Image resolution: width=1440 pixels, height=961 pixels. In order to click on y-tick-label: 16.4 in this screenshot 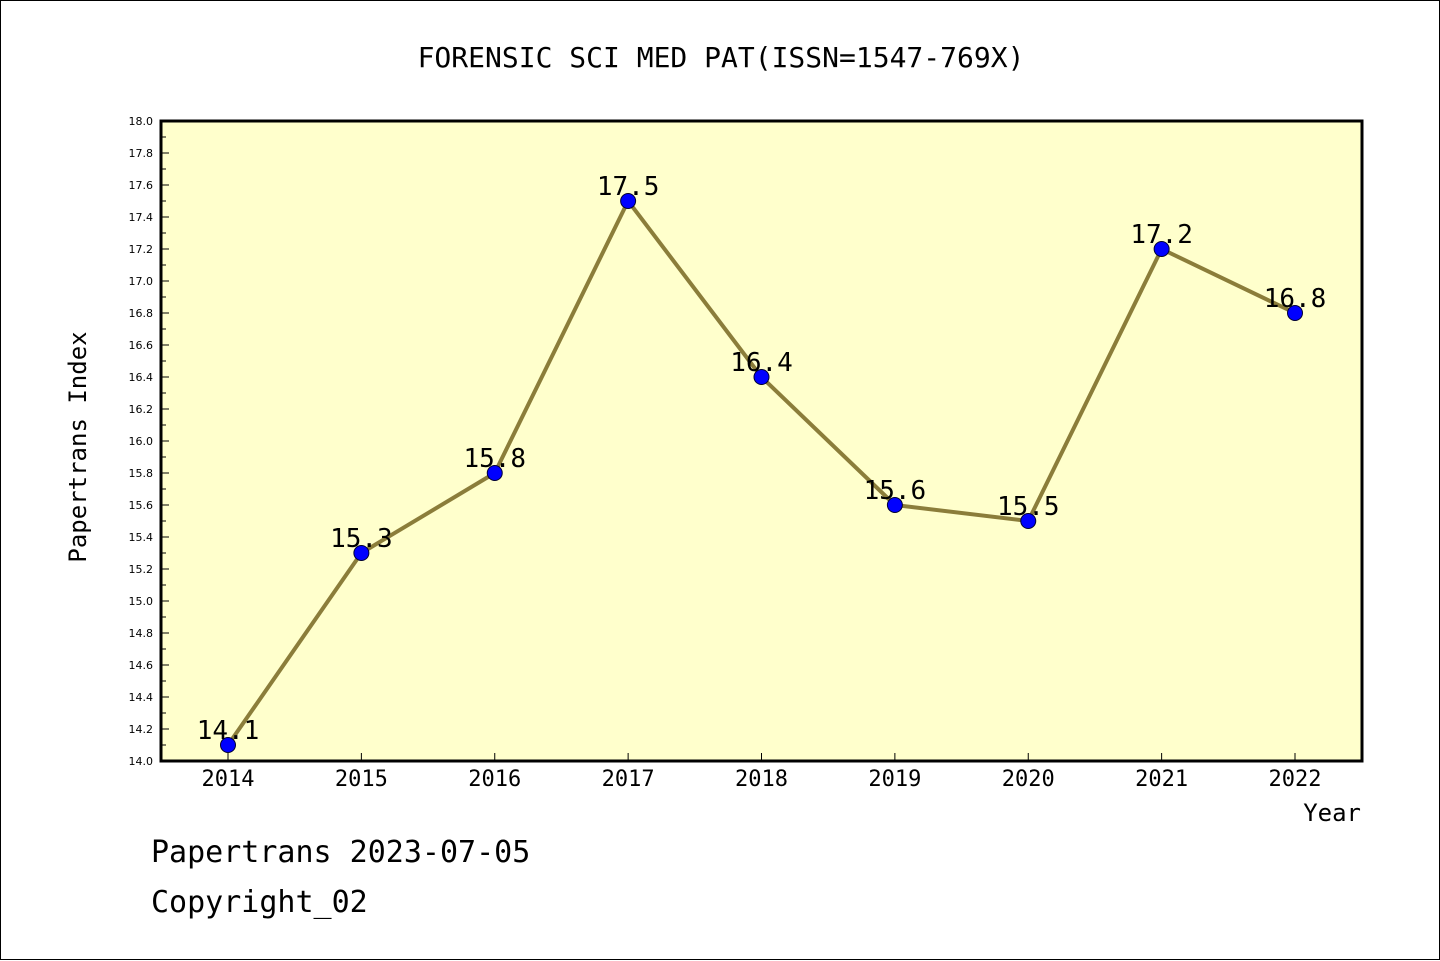, I will do `click(141, 377)`.